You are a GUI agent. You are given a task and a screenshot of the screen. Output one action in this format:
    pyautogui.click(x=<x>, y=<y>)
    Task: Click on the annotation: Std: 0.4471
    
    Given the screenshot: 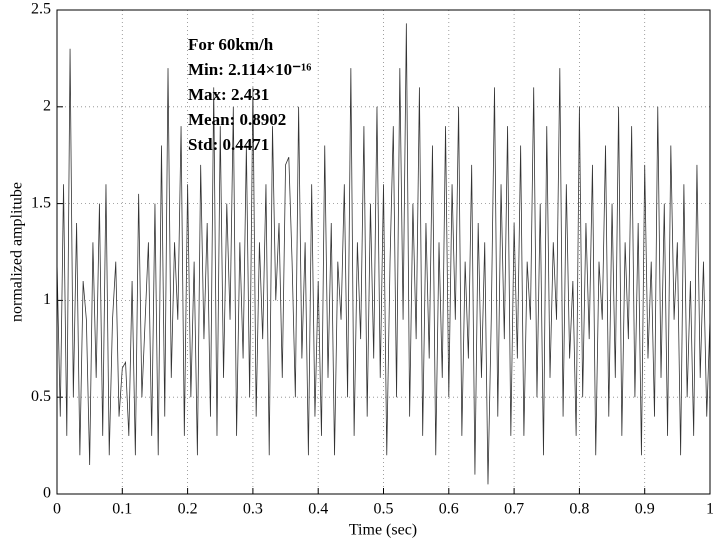 What is the action you would take?
    pyautogui.click(x=228, y=144)
    